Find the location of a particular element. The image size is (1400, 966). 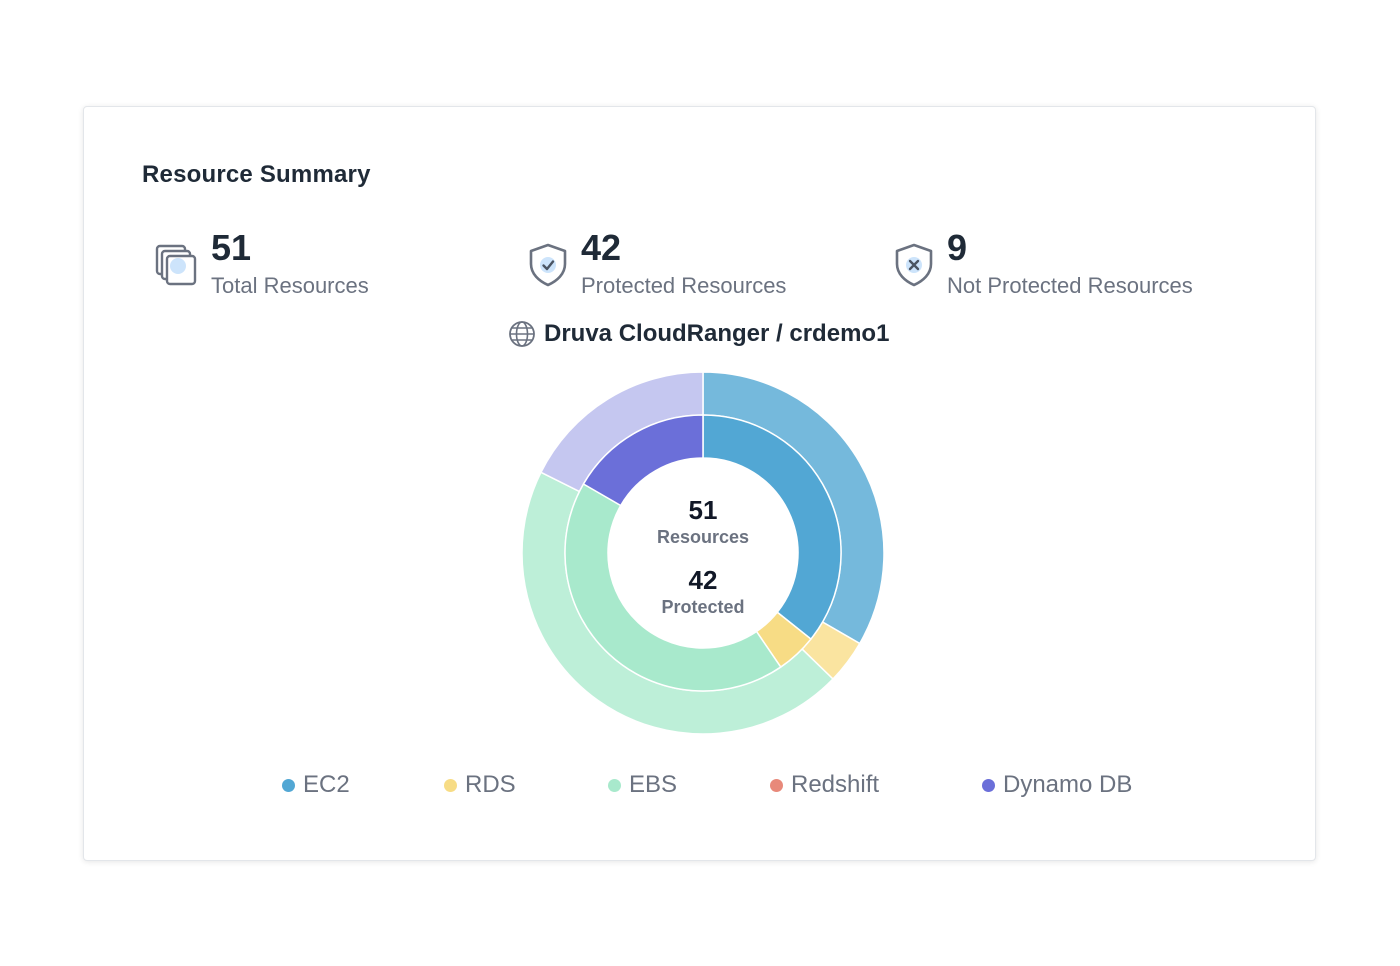

legend-label: EC2 is located at coordinates (326, 784).